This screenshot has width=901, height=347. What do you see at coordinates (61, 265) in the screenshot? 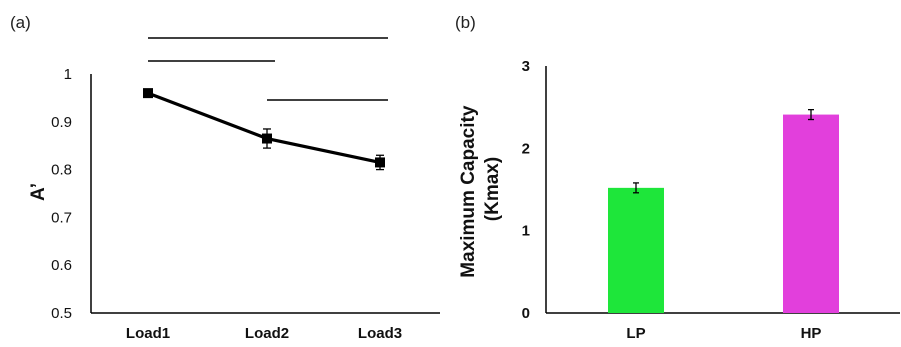
I see `panel-a-y-tick-label: 0.6` at bounding box center [61, 265].